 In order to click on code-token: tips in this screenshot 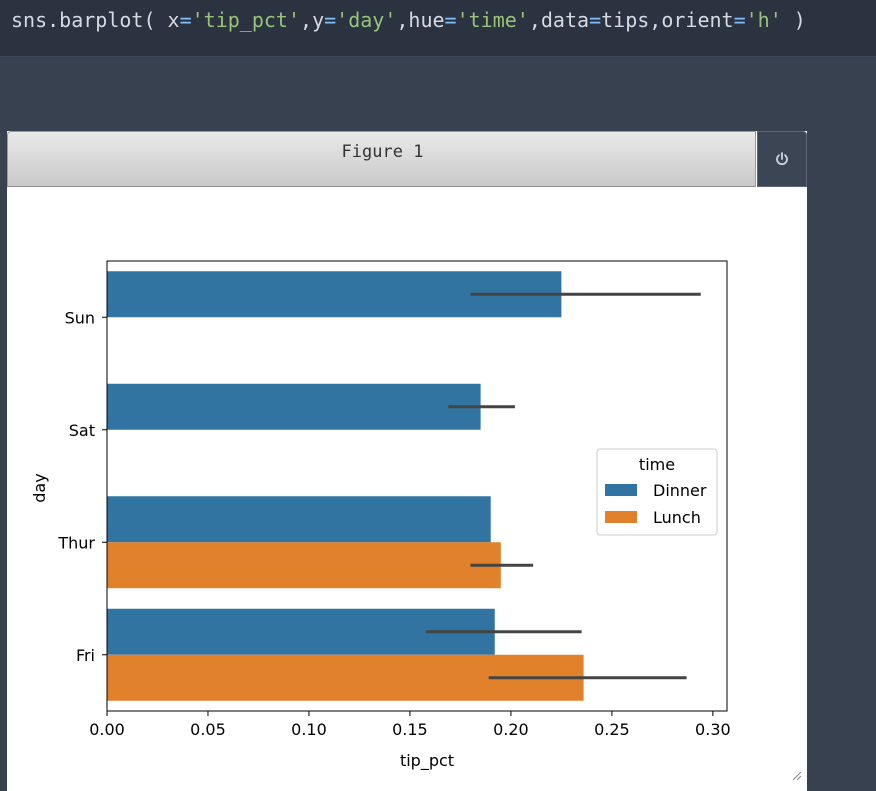, I will do `click(625, 20)`.